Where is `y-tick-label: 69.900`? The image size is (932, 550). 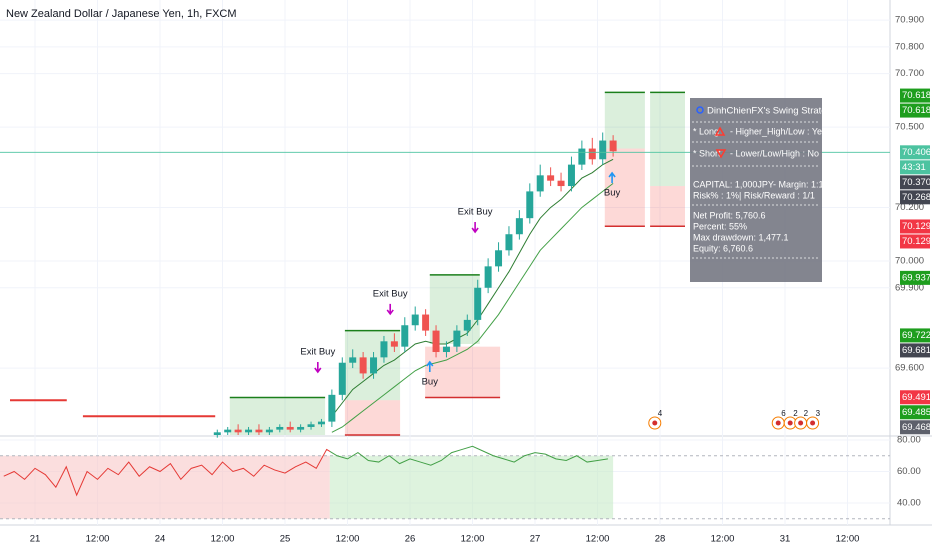 y-tick-label: 69.900 is located at coordinates (909, 287).